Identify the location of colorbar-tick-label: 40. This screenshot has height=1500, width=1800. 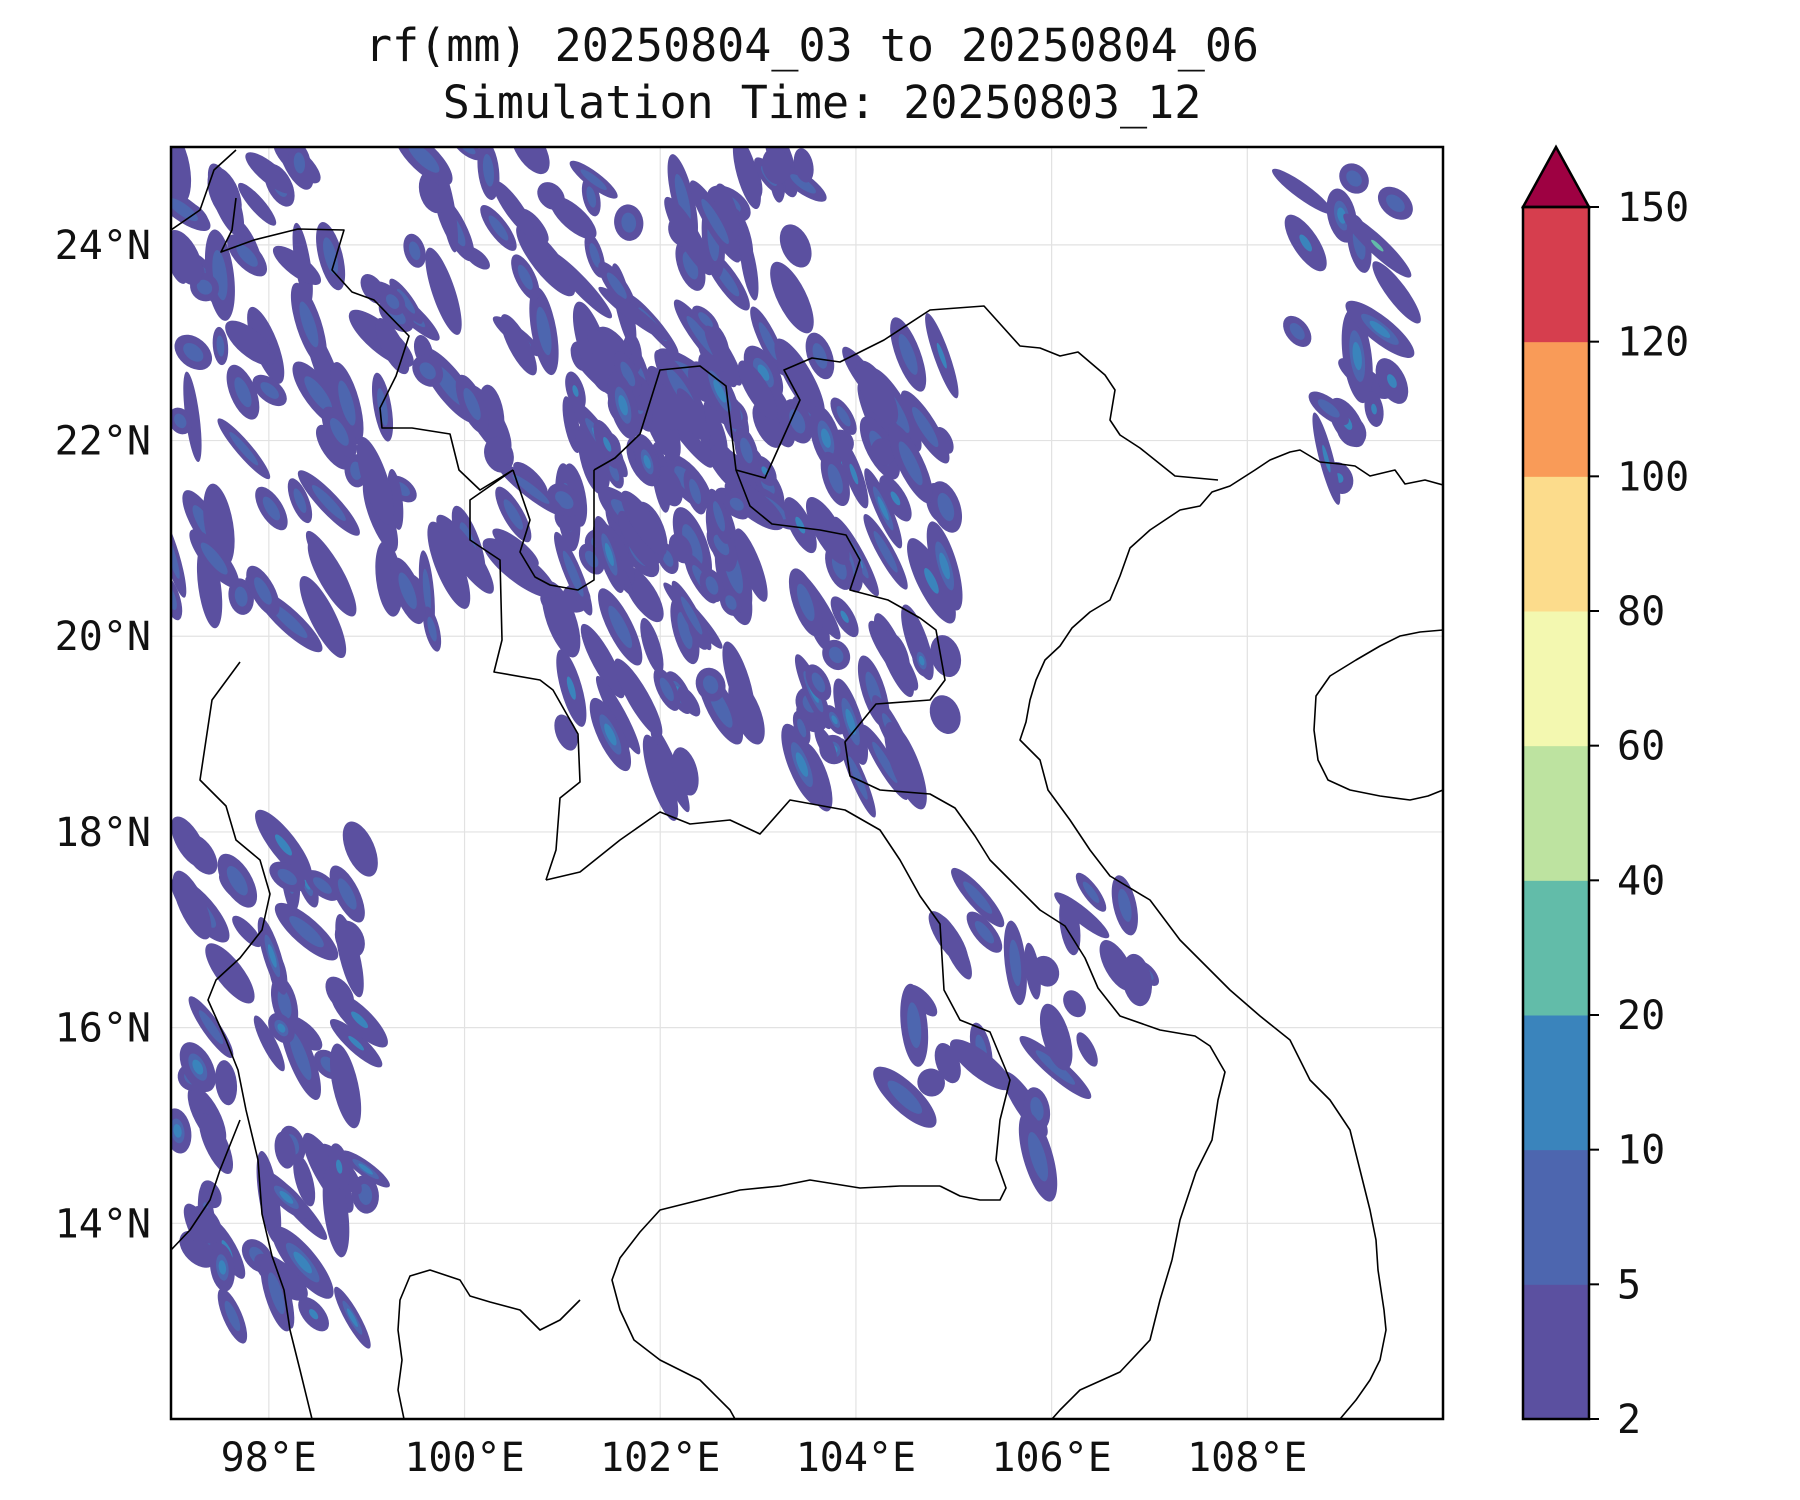
(1641, 881).